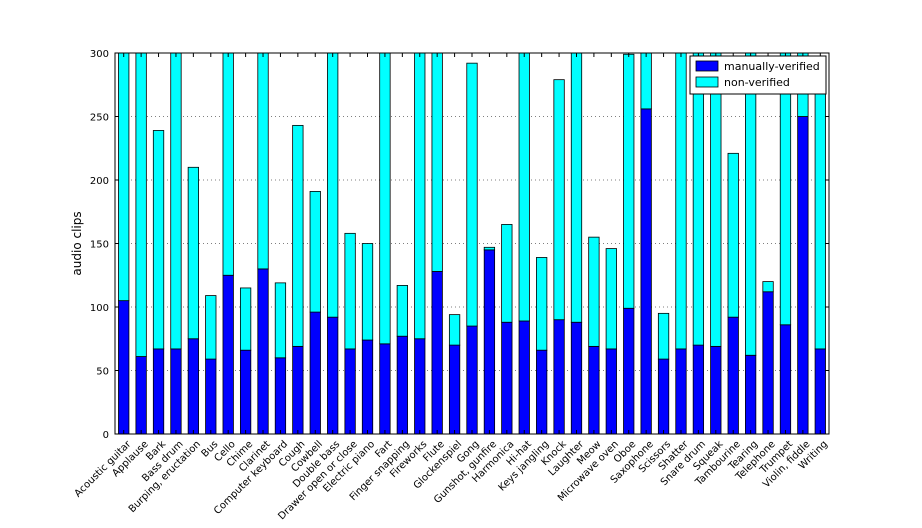  Describe the element at coordinates (99, 118) in the screenshot. I see `y-tick-label: 250` at that location.